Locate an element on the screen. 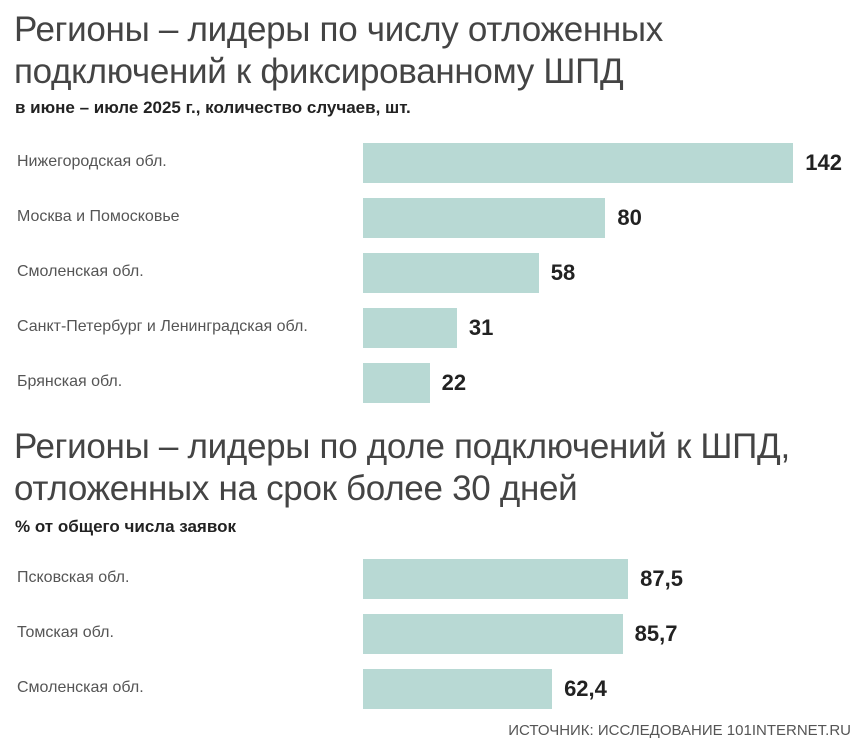 The height and width of the screenshot is (752, 865). bar-row: Смоленская обл. 62,4 is located at coordinates (432, 689).